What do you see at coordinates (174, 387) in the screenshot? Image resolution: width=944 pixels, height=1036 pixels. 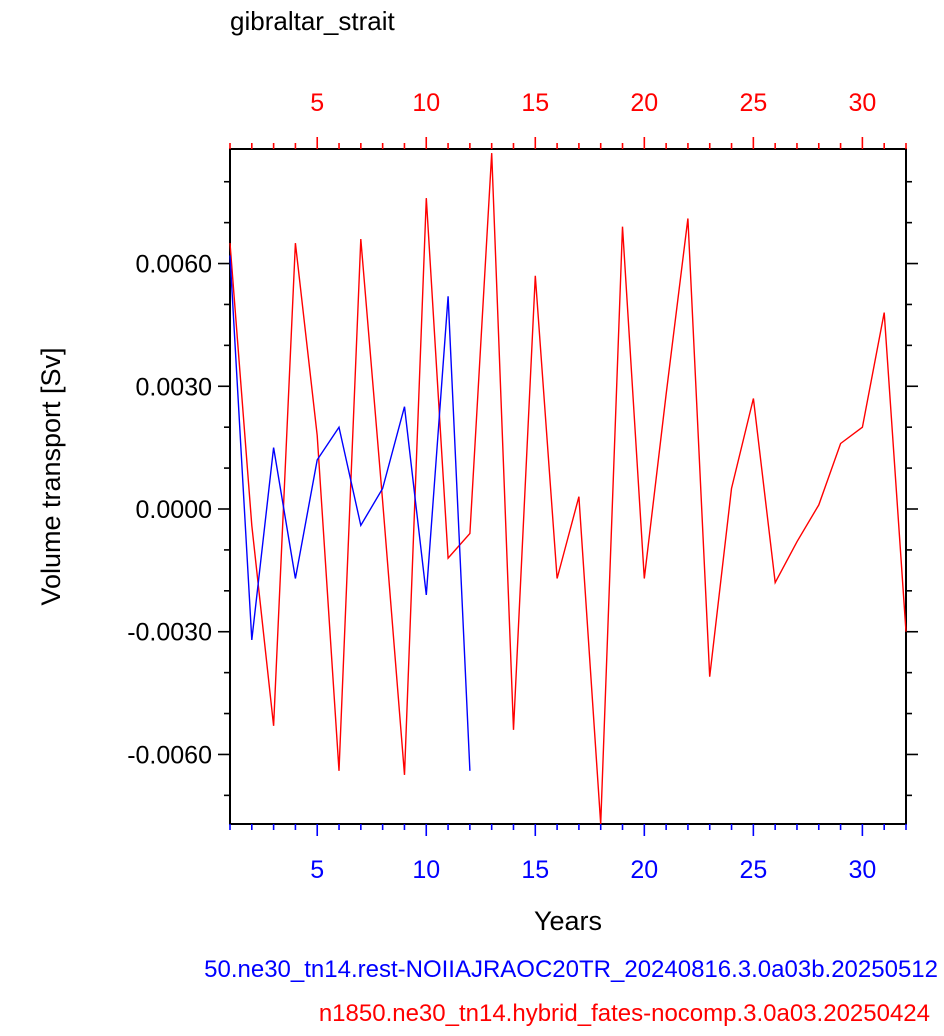 I see `y-tick-label: 0.0030` at bounding box center [174, 387].